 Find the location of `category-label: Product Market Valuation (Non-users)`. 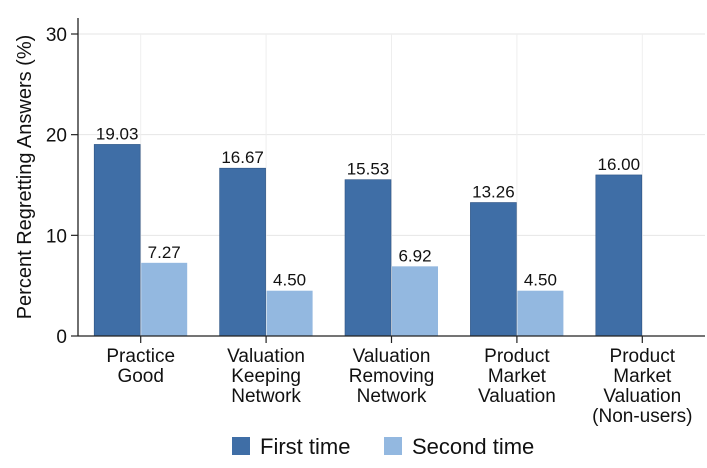

category-label: Product Market Valuation (Non-users) is located at coordinates (642, 386).